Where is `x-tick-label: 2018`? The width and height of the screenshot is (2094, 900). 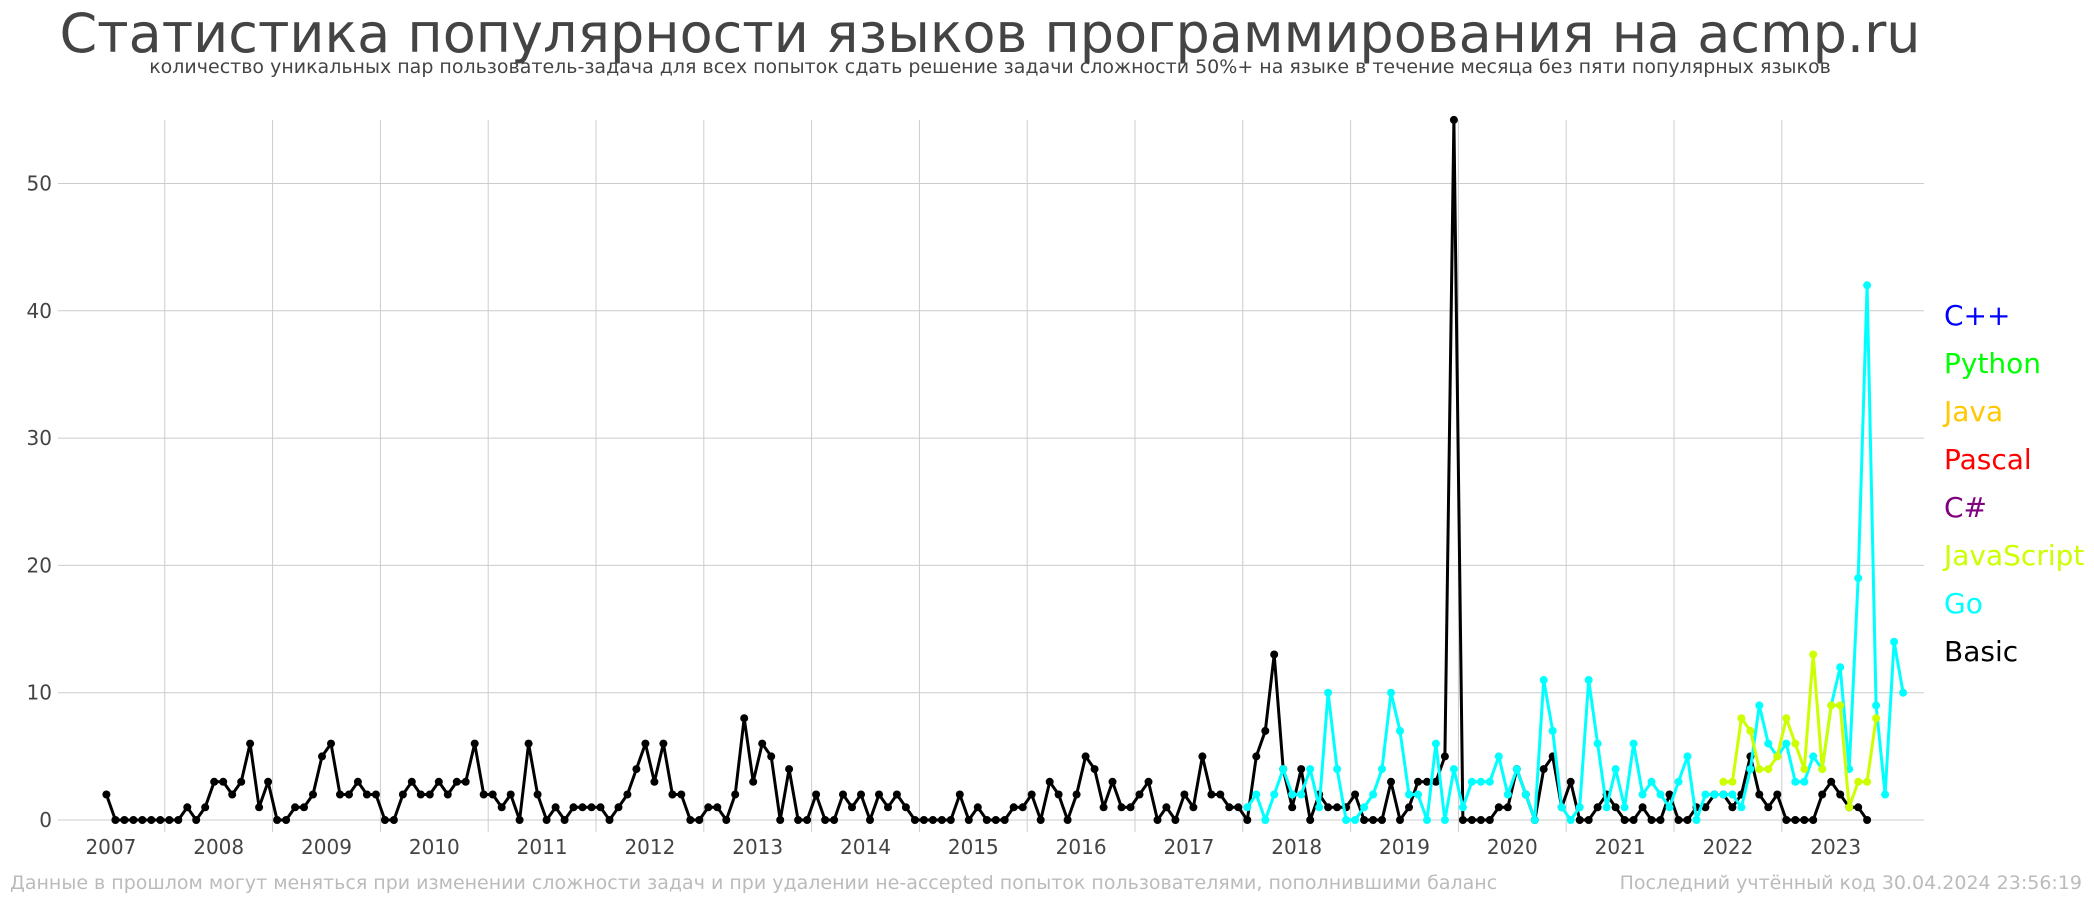
x-tick-label: 2018 is located at coordinates (1296, 847).